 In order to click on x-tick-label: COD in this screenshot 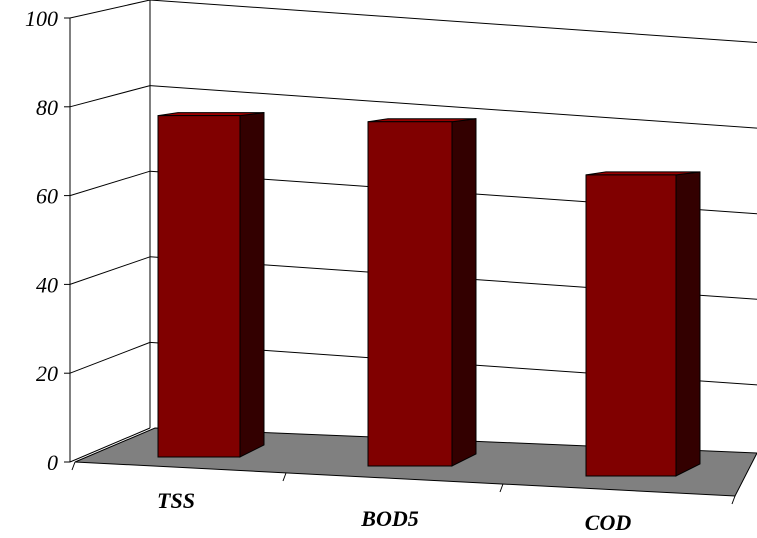, I will do `click(608, 521)`.